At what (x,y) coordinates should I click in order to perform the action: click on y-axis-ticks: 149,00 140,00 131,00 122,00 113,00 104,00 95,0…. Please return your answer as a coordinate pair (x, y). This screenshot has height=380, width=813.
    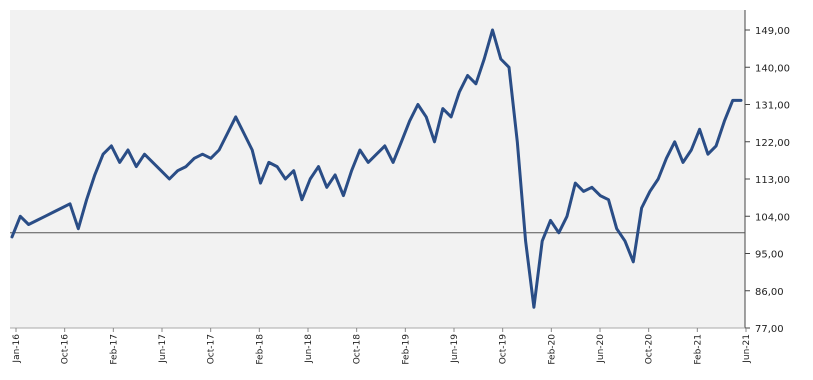
    Looking at the image, I should click on (767, 180).